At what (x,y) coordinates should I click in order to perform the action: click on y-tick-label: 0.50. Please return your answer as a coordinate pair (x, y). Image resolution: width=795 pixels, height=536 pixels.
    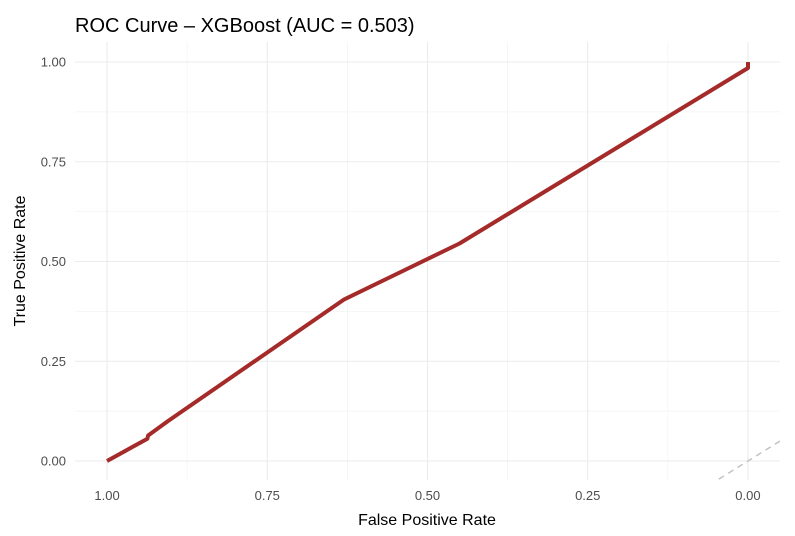
    Looking at the image, I should click on (53, 261).